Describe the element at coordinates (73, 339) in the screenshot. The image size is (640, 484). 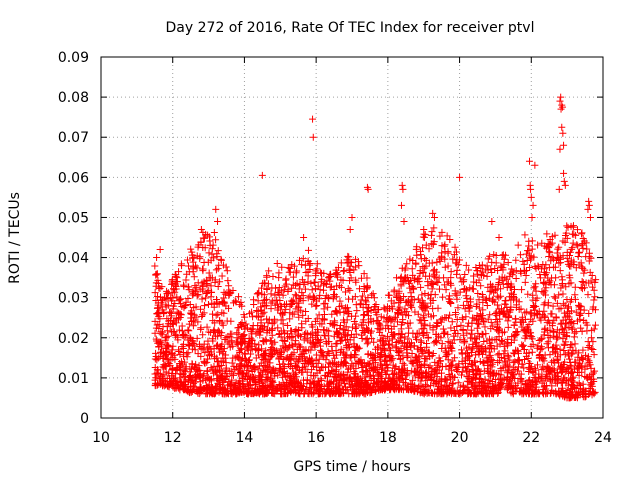
I see `y-tick-label: 0.02` at that location.